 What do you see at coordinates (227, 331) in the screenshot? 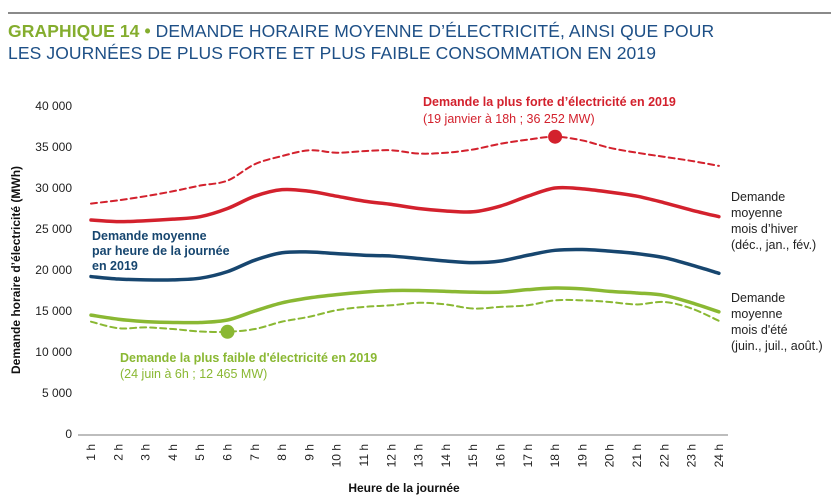
I see `marker-min` at bounding box center [227, 331].